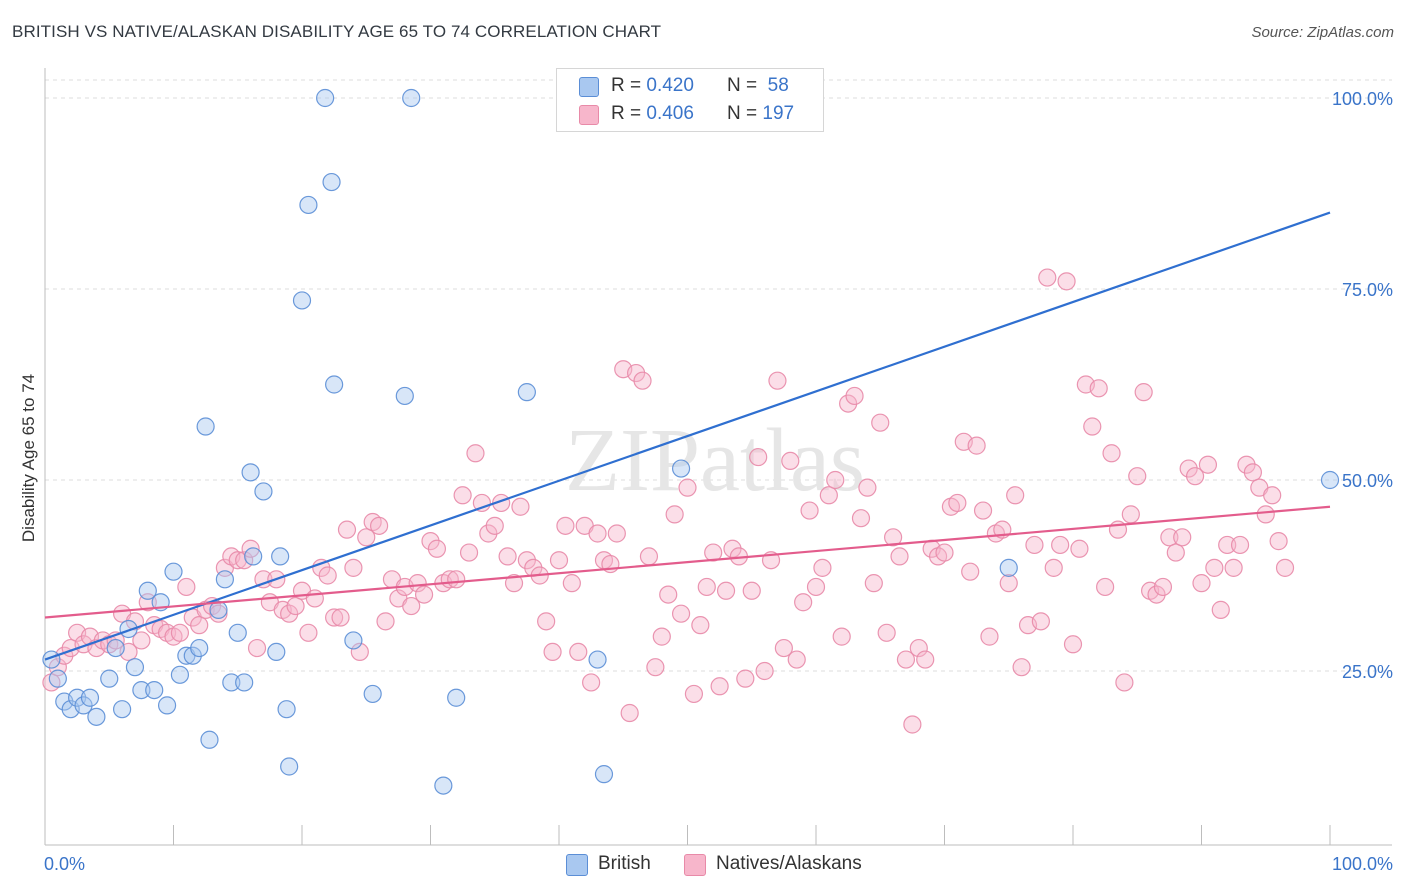  Describe the element at coordinates (1362, 385) in the screenshot. I see `y-tick-labels: 25.0% 50.0% 75.0% 100.0%` at that location.